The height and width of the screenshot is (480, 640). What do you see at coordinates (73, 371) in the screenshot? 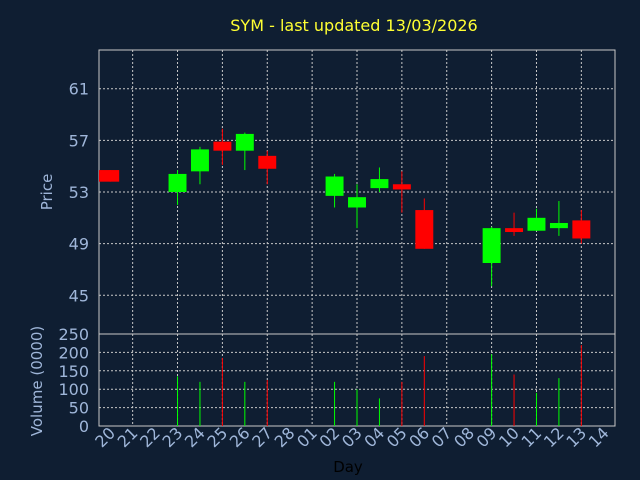
I see `volume-tick-label: 150` at bounding box center [73, 371].